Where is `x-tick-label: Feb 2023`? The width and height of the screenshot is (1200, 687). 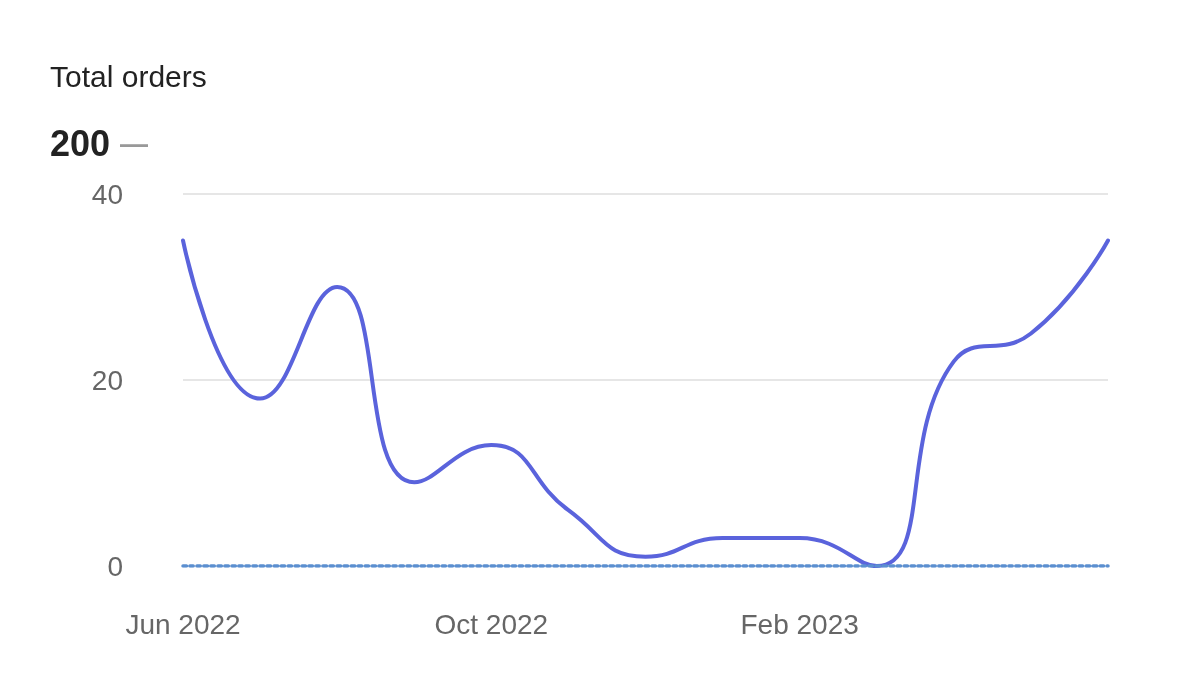
x-tick-label: Feb 2023 is located at coordinates (799, 624).